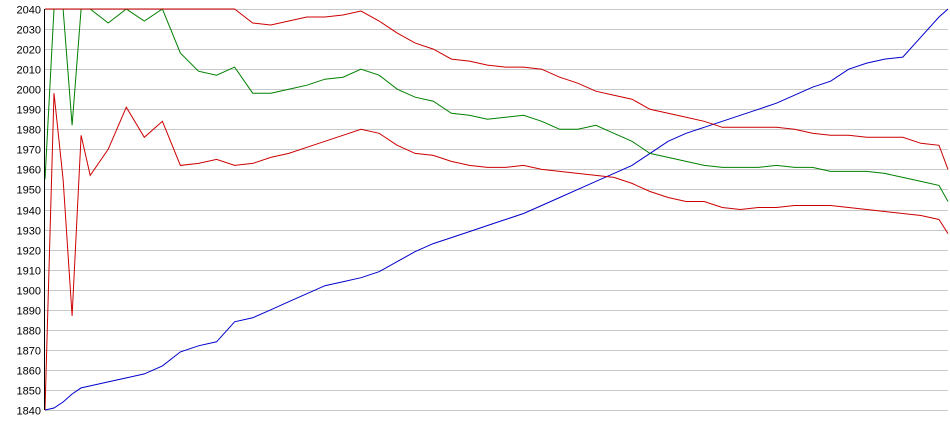 The width and height of the screenshot is (950, 435). Describe the element at coordinates (29, 292) in the screenshot. I see `y-tick-label: 1900` at that location.